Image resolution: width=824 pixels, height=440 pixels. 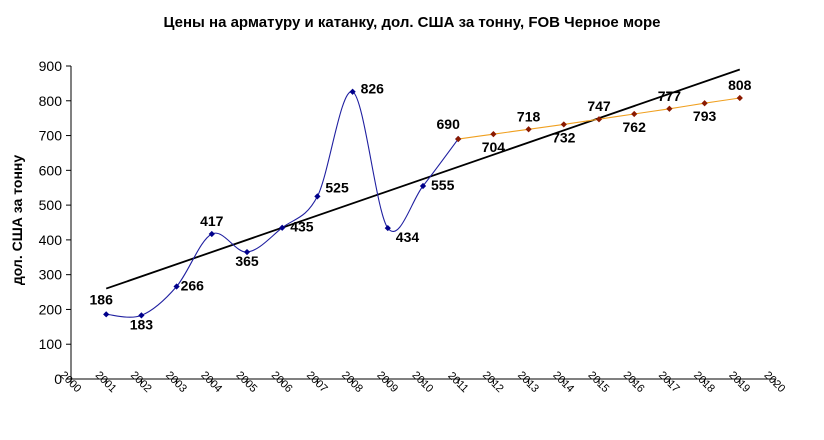 I want to click on x-tick-label: 2014, so click(x=563, y=382).